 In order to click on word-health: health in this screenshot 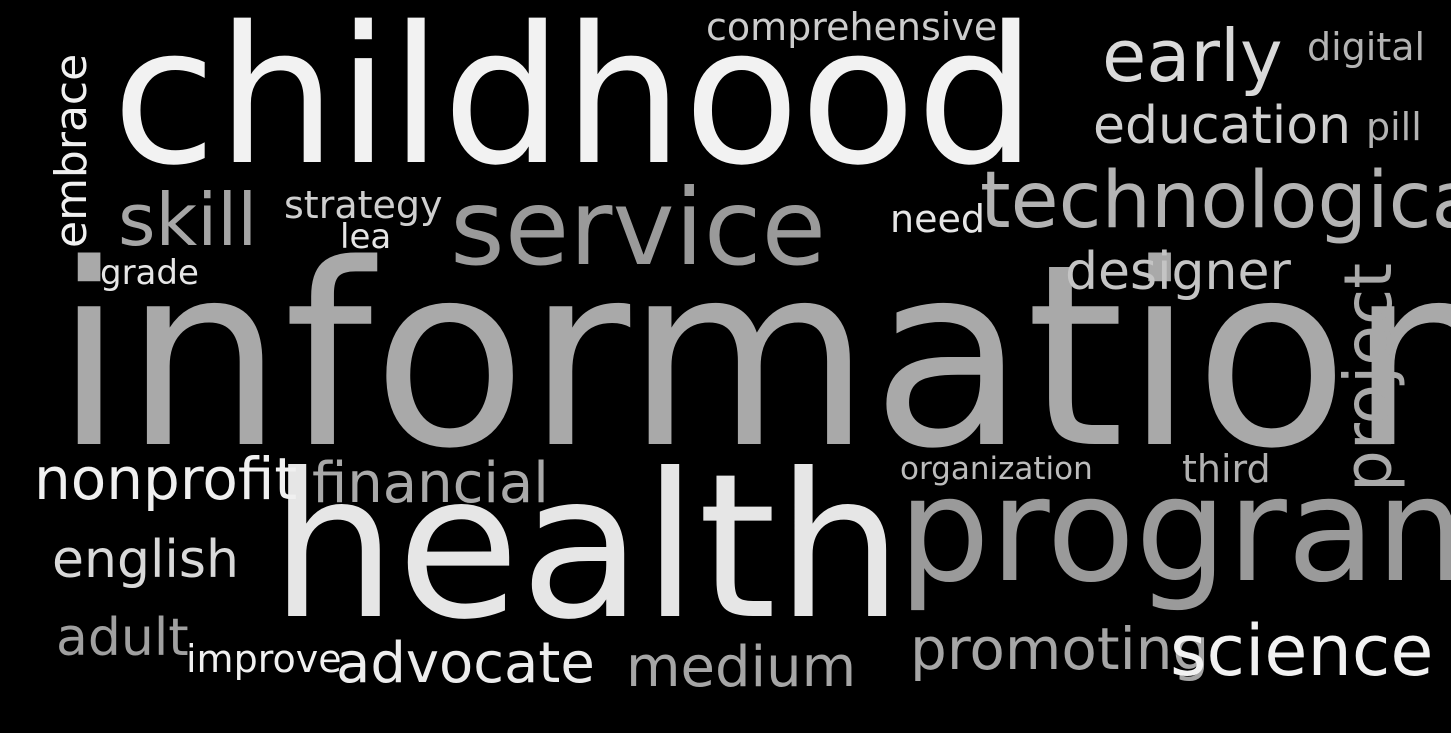, I will do `click(587, 547)`.